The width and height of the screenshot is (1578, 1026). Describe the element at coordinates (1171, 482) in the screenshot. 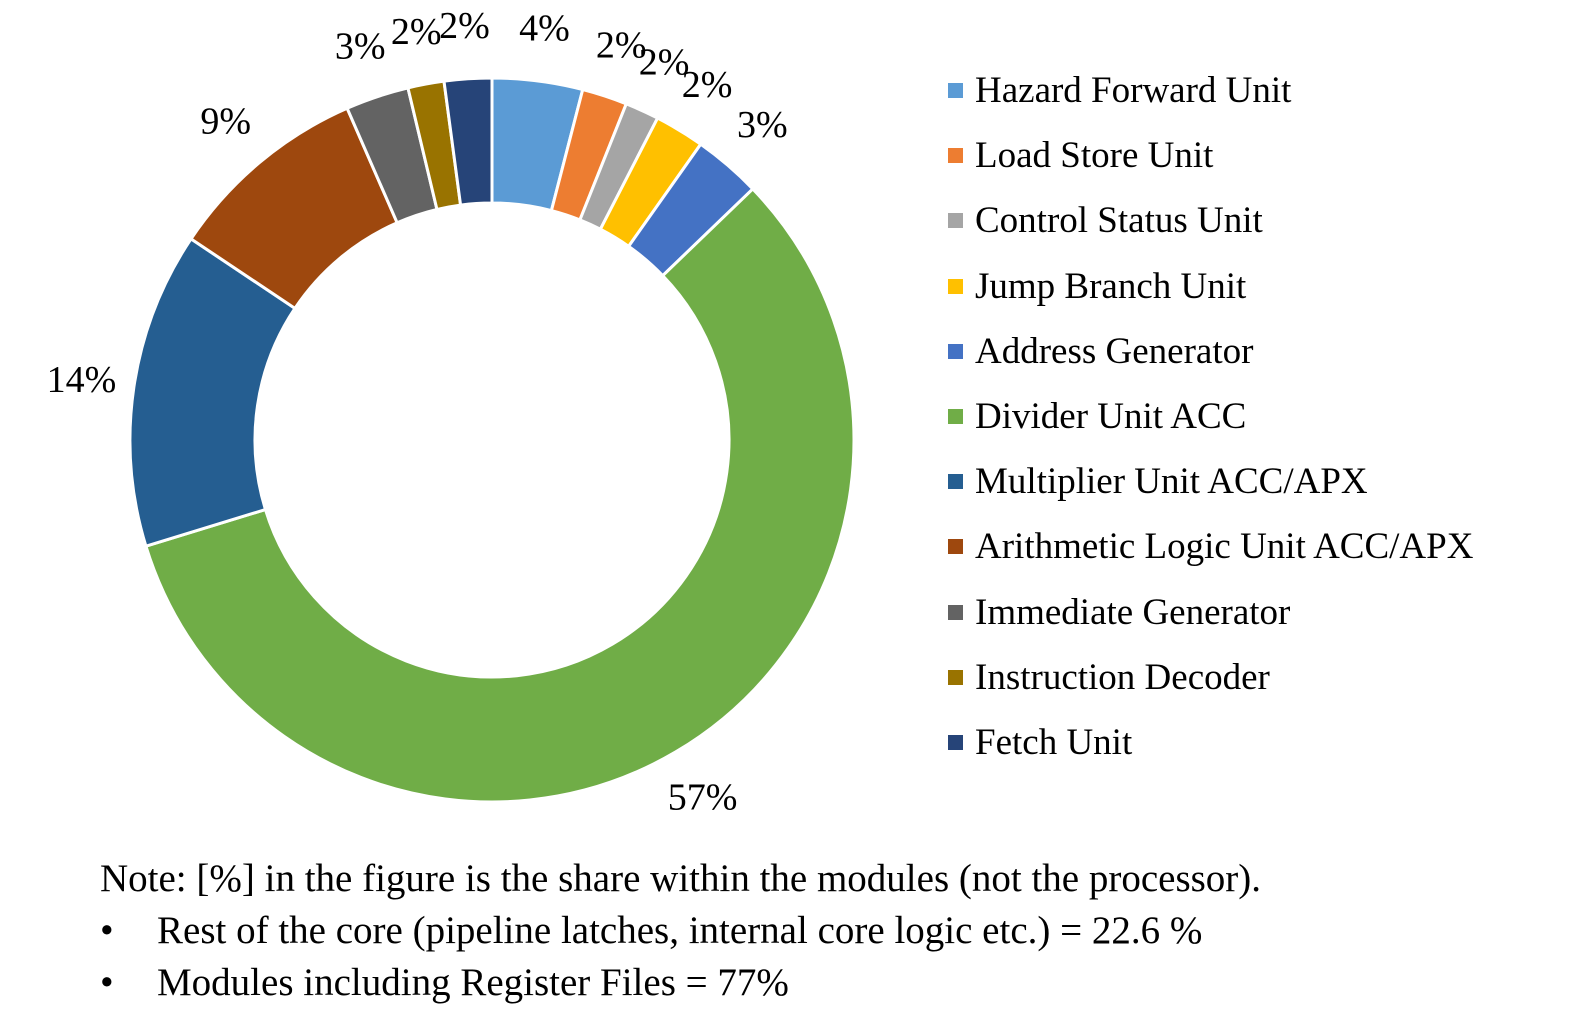

I see `legend-label: Multiplier Unit ACC/APX` at that location.